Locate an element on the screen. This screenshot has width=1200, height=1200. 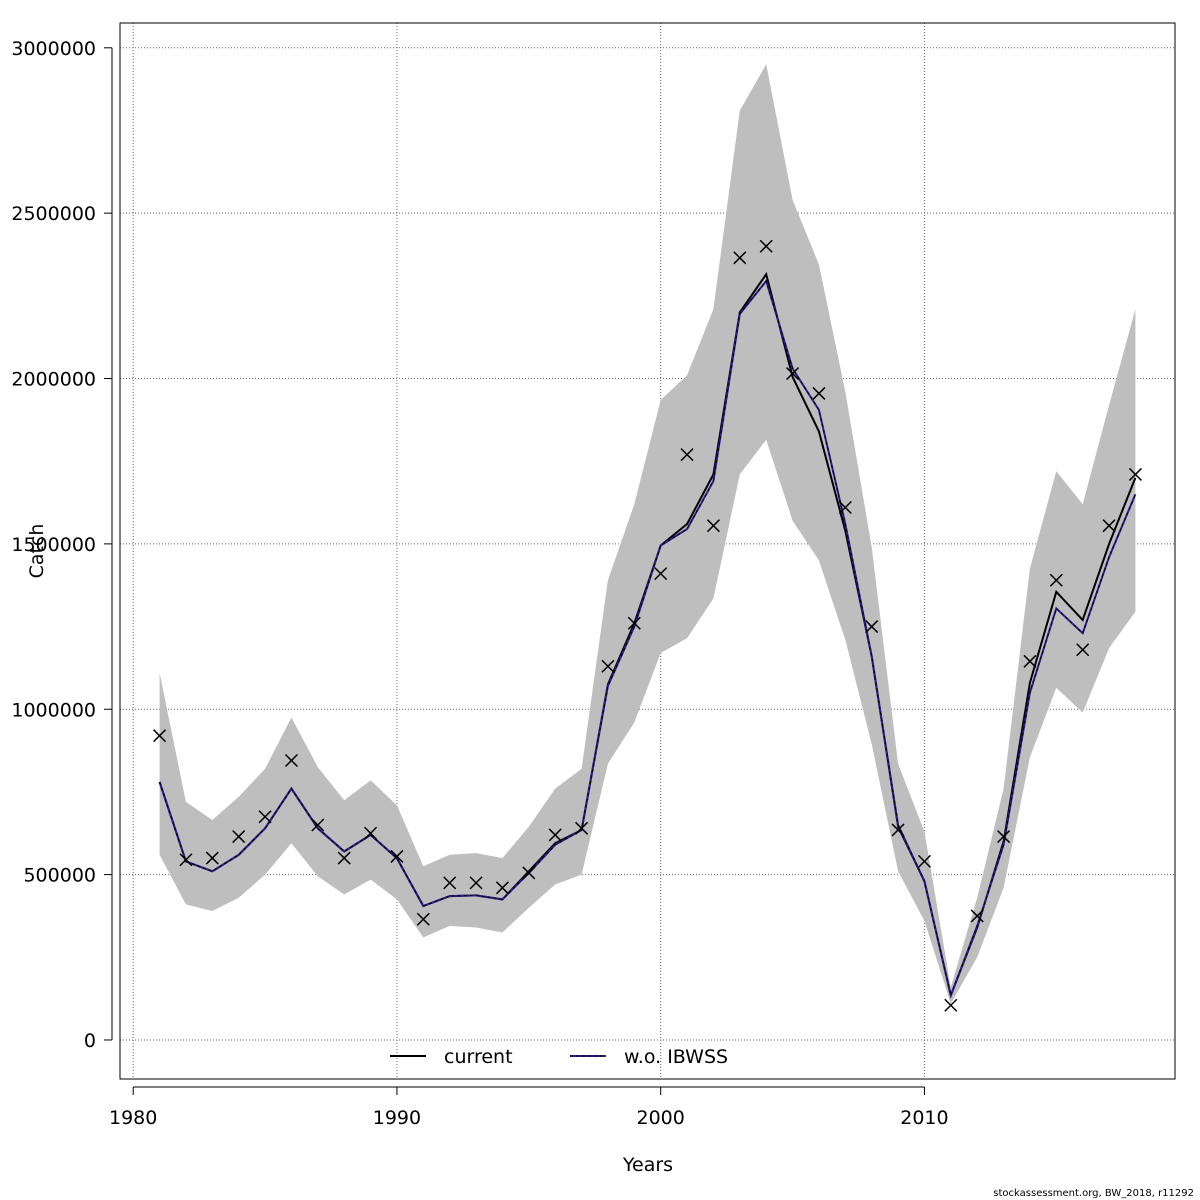
observed-point-2004 is located at coordinates (766, 246).